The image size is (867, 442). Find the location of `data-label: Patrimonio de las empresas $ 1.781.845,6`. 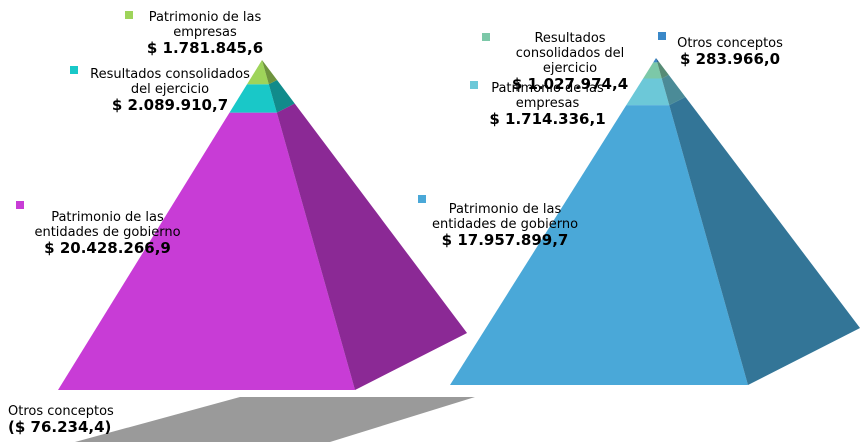

data-label: Patrimonio de las empresas $ 1.781.845,6 is located at coordinates (205, 33).